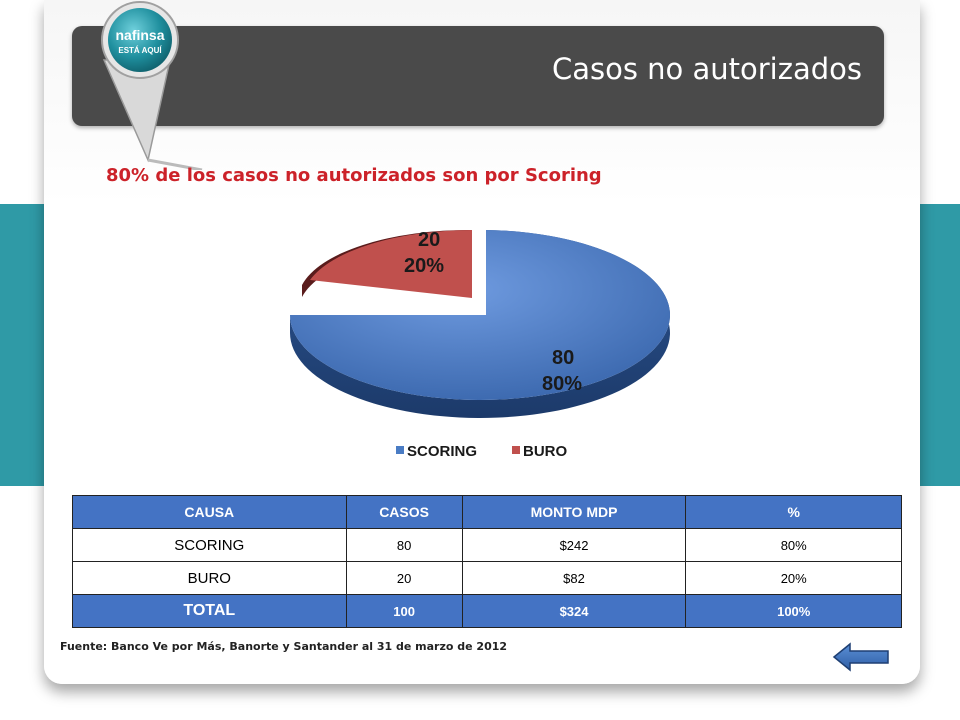 The width and height of the screenshot is (960, 720). Describe the element at coordinates (861, 657) in the screenshot. I see `back-arrow-icon` at that location.